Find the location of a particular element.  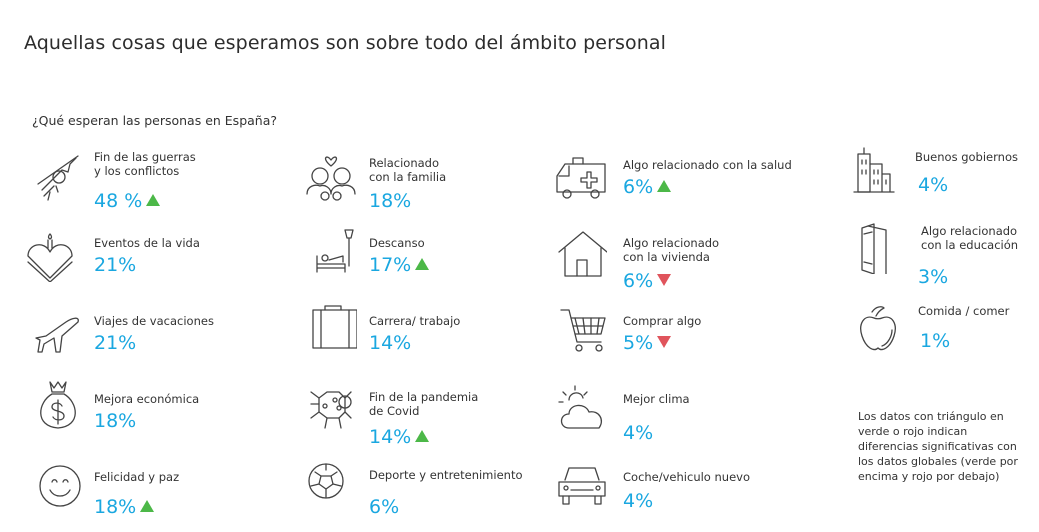

ambulance-icon is located at coordinates (581, 178).